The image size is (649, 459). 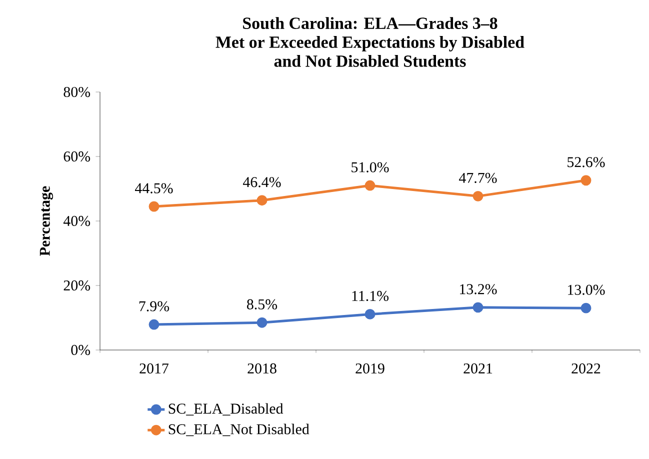 I want to click on data-label: 11.1%, so click(x=370, y=296).